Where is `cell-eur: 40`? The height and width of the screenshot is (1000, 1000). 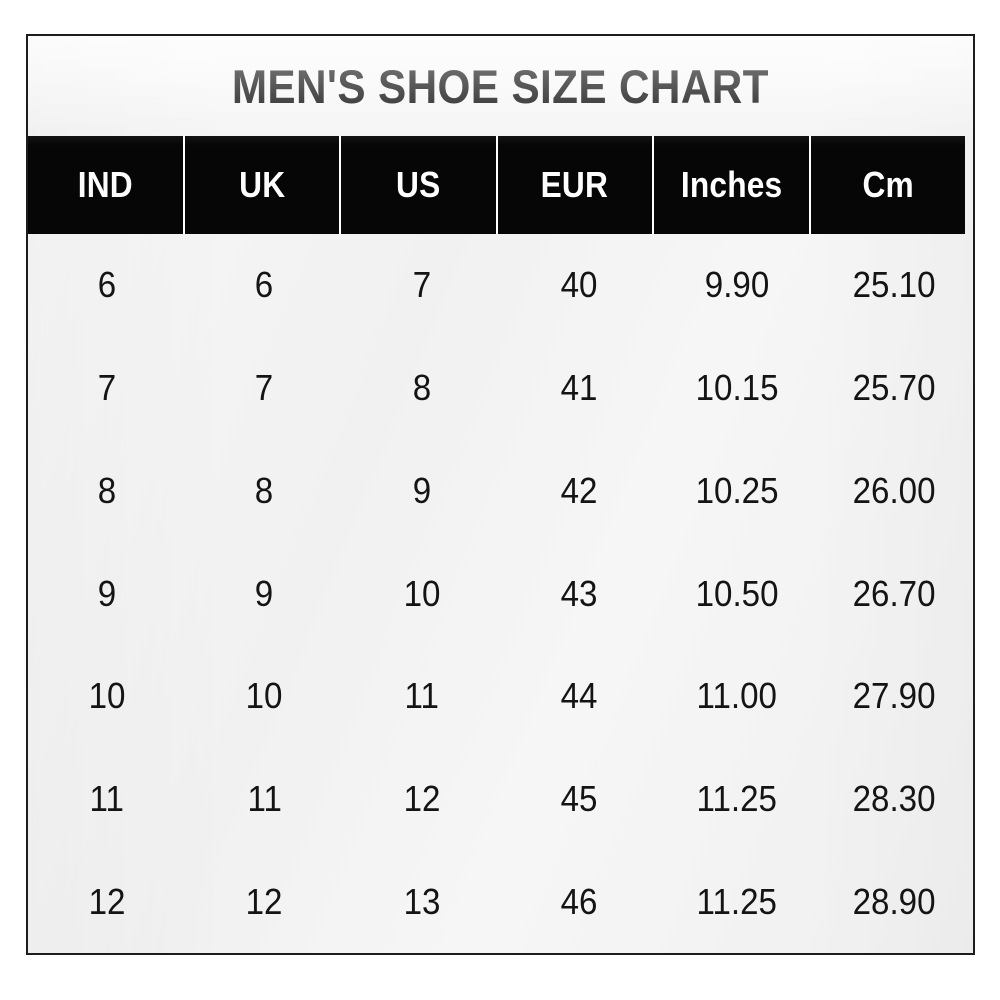 cell-eur: 40 is located at coordinates (580, 285).